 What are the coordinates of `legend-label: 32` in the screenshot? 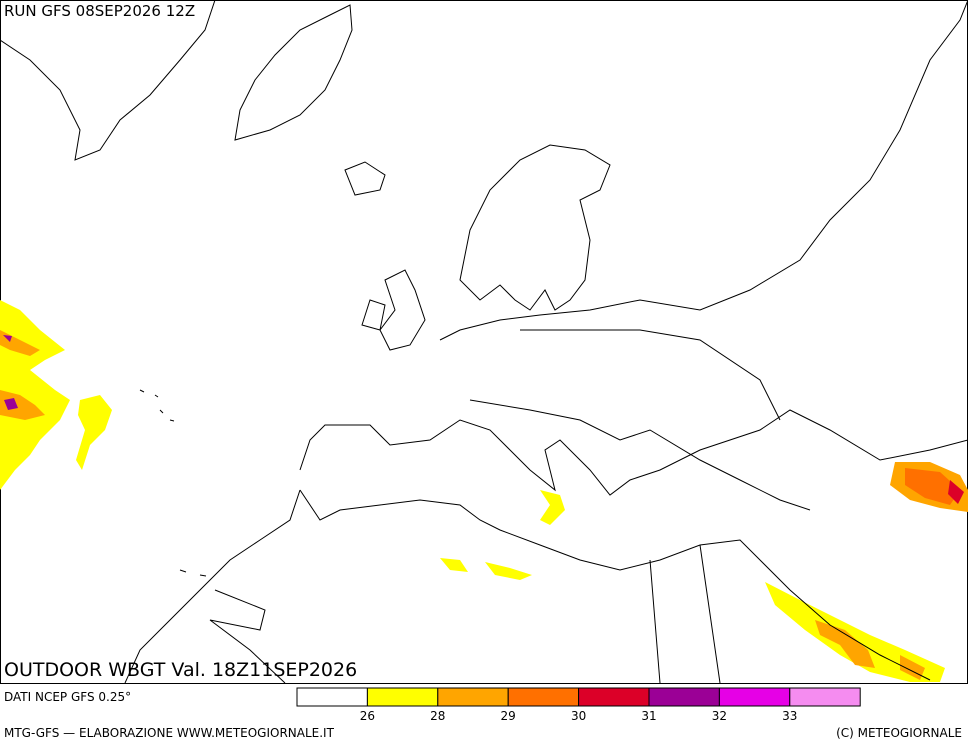 It's located at (719, 716).